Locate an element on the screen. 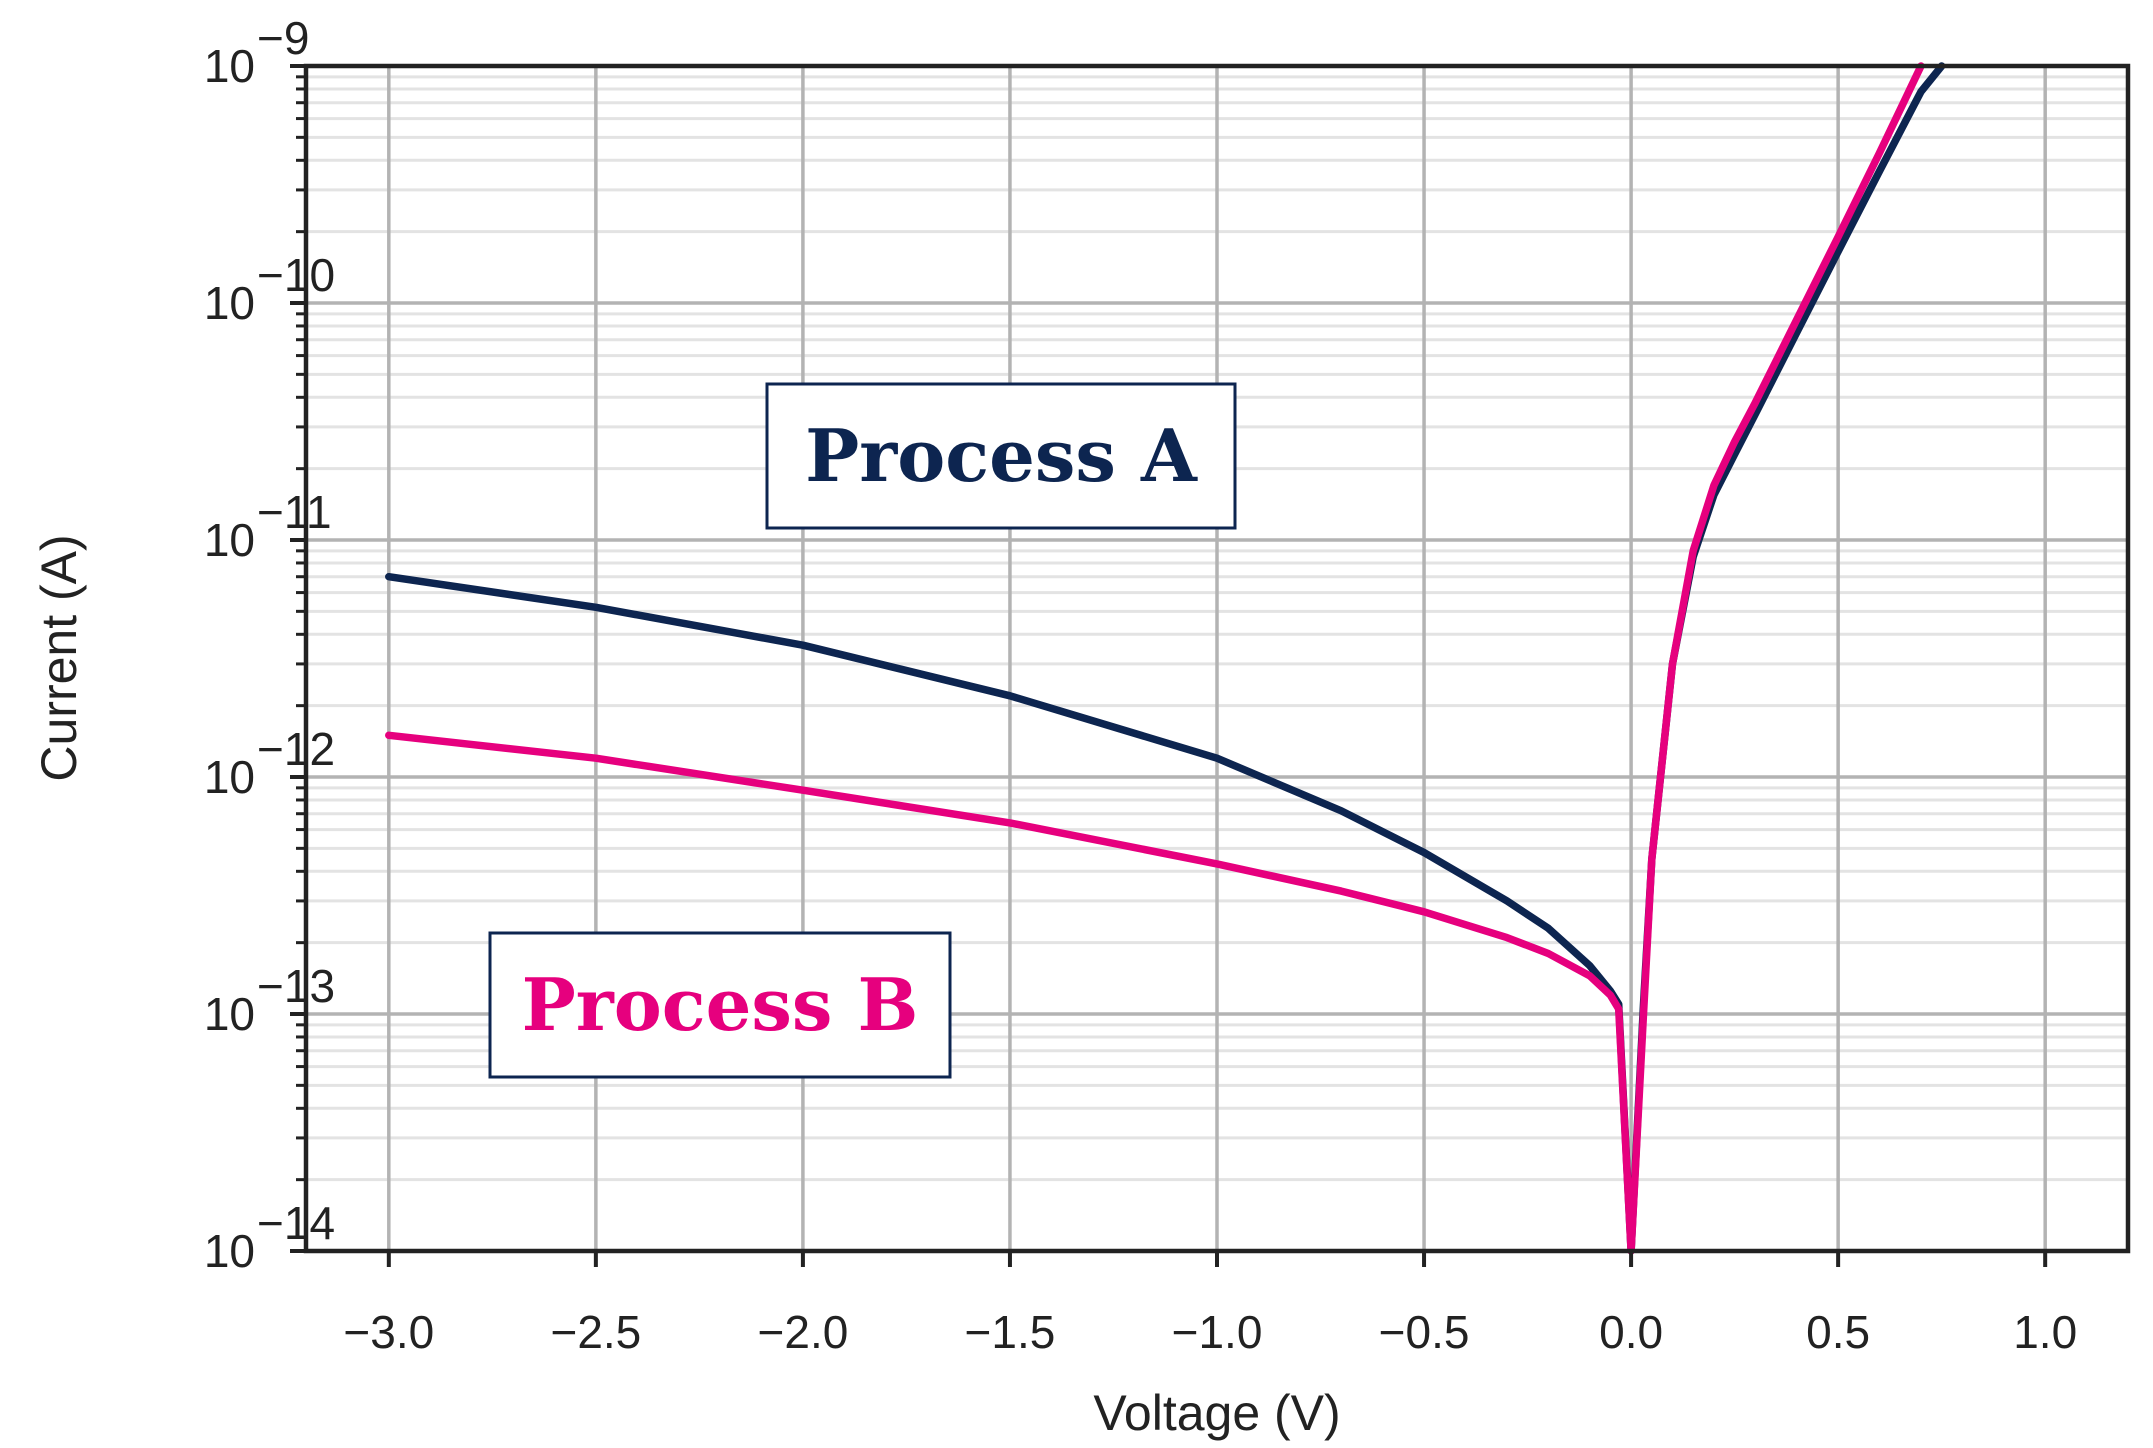  y-tick-exponent: −14 is located at coordinates (296, 1223).